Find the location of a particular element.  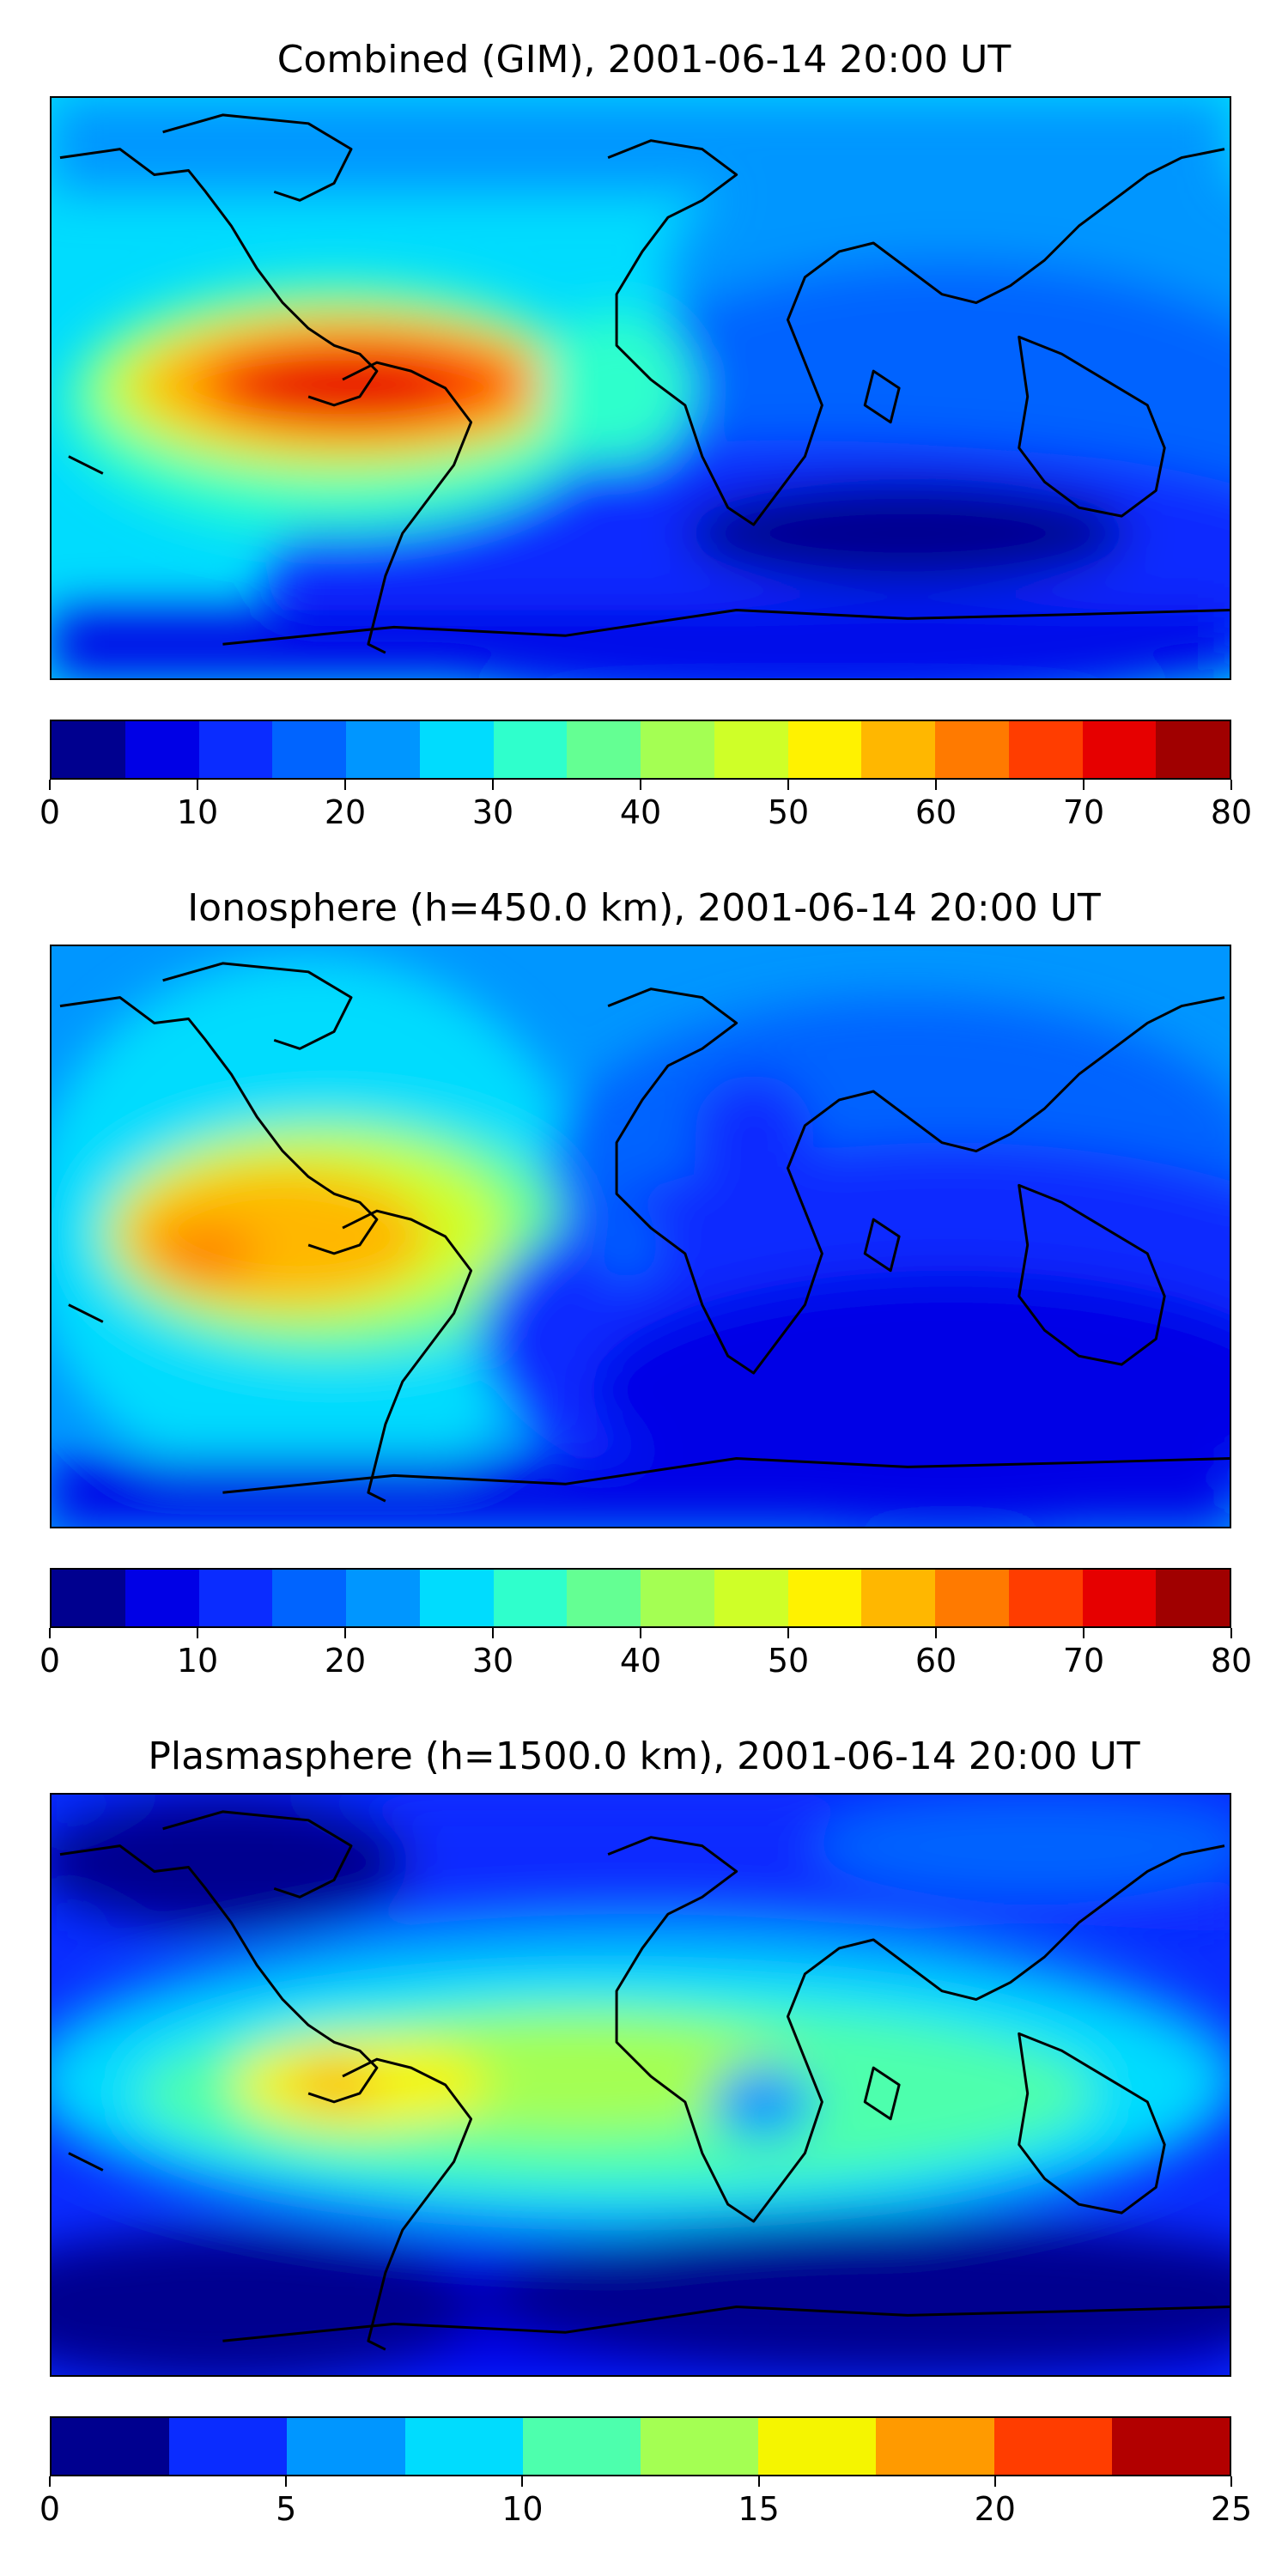

colorbar-tick-label: 15 is located at coordinates (759, 2509).